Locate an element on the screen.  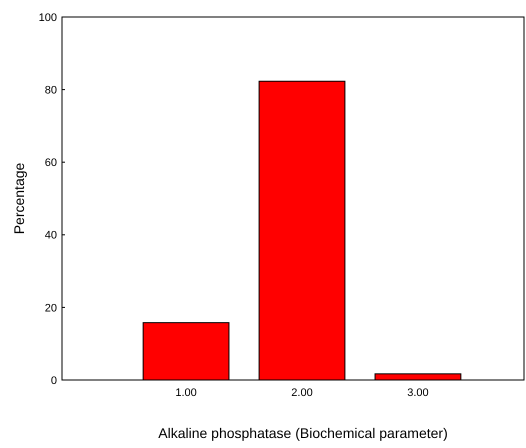
y-tick-label: 60 is located at coordinates (50, 163).